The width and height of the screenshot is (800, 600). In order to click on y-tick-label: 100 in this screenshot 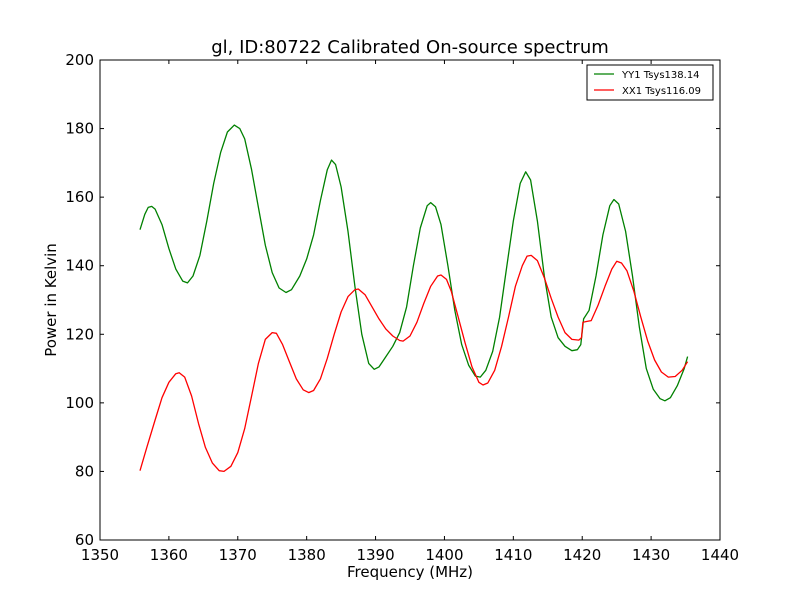, I will do `click(79, 403)`.